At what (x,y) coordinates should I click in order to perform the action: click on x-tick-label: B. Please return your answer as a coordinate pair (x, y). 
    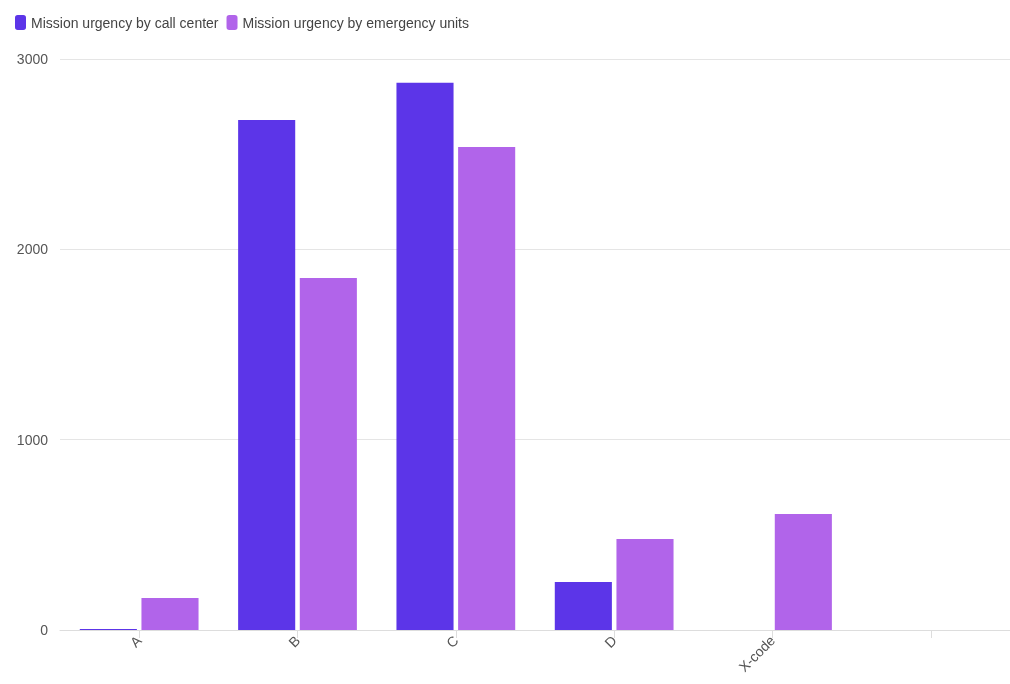
    Looking at the image, I should click on (294, 641).